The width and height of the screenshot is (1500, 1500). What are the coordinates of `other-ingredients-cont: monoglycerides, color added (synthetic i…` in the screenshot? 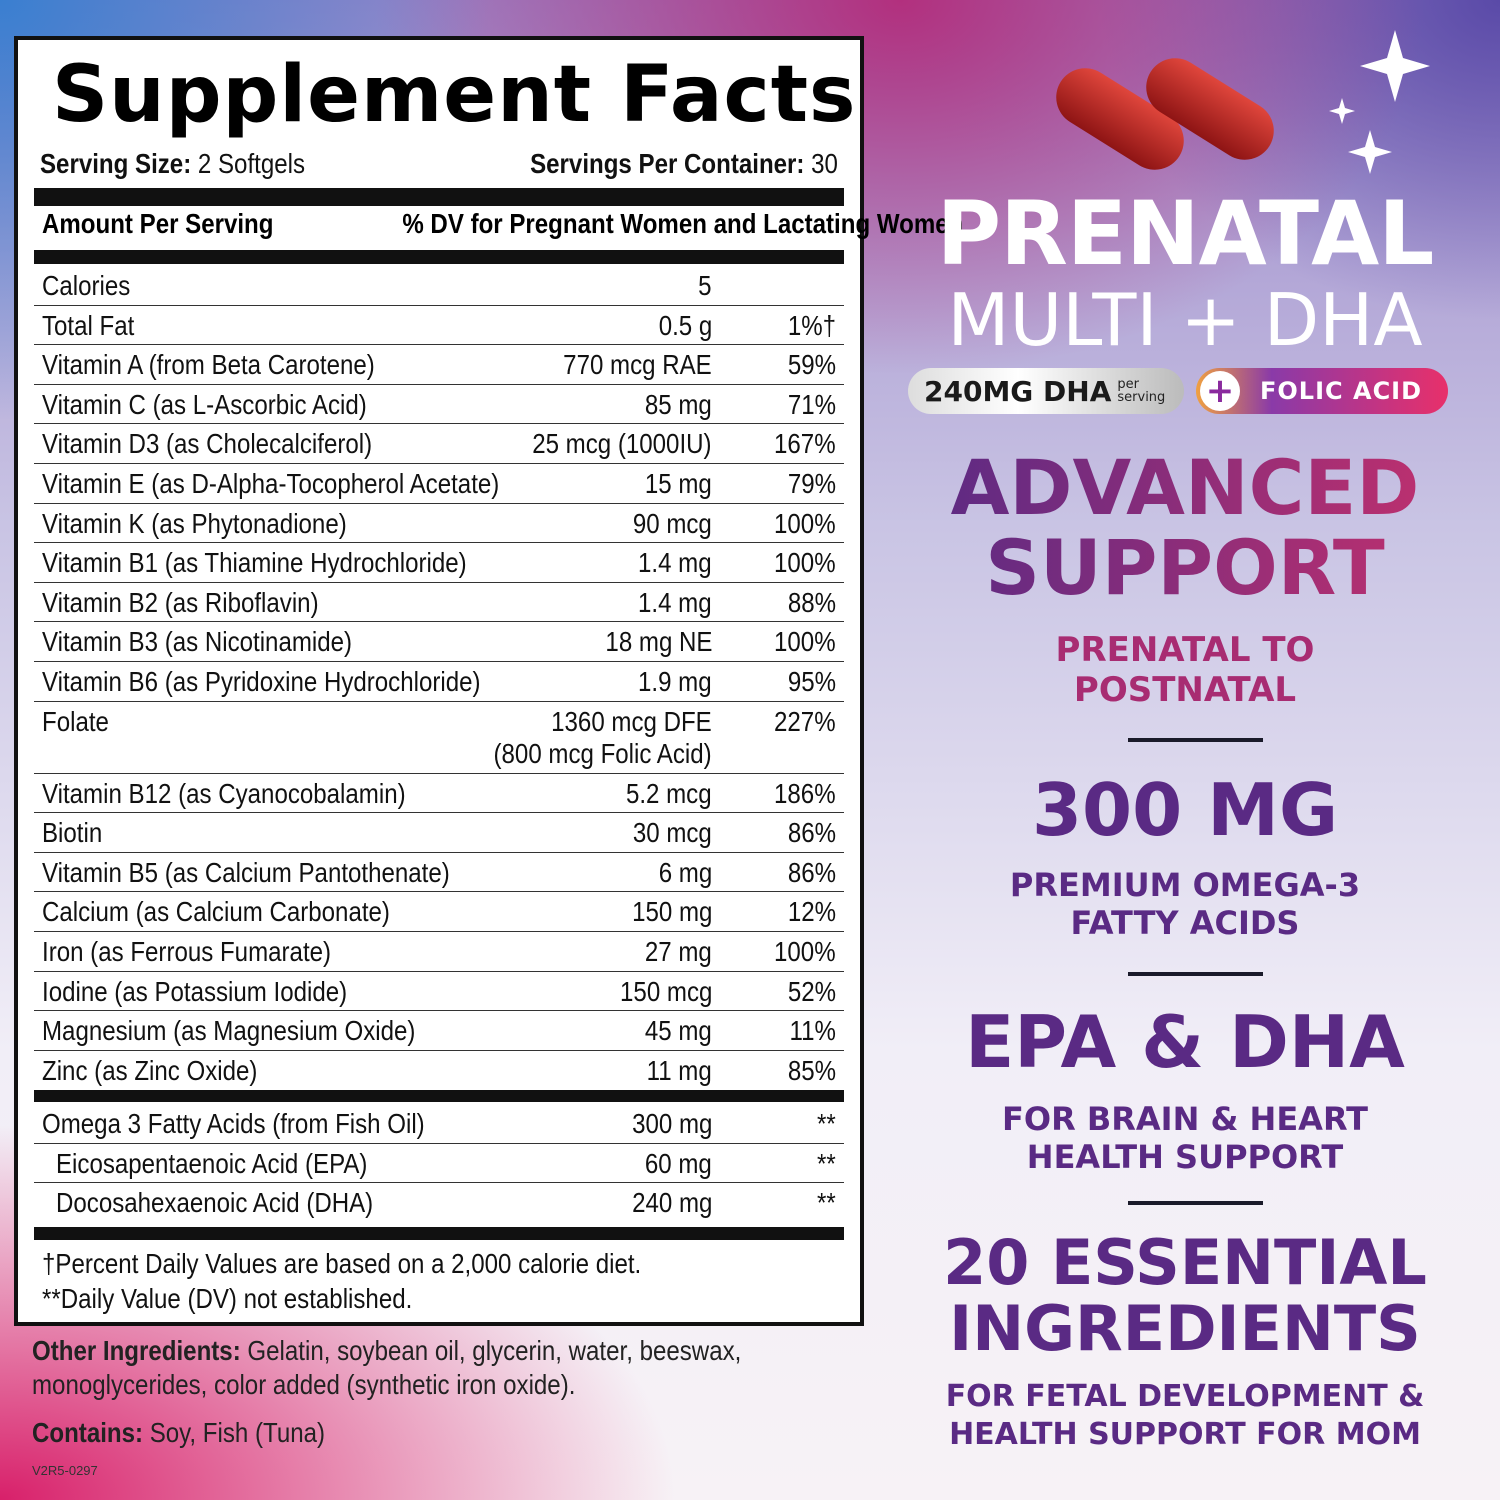 It's located at (304, 1384).